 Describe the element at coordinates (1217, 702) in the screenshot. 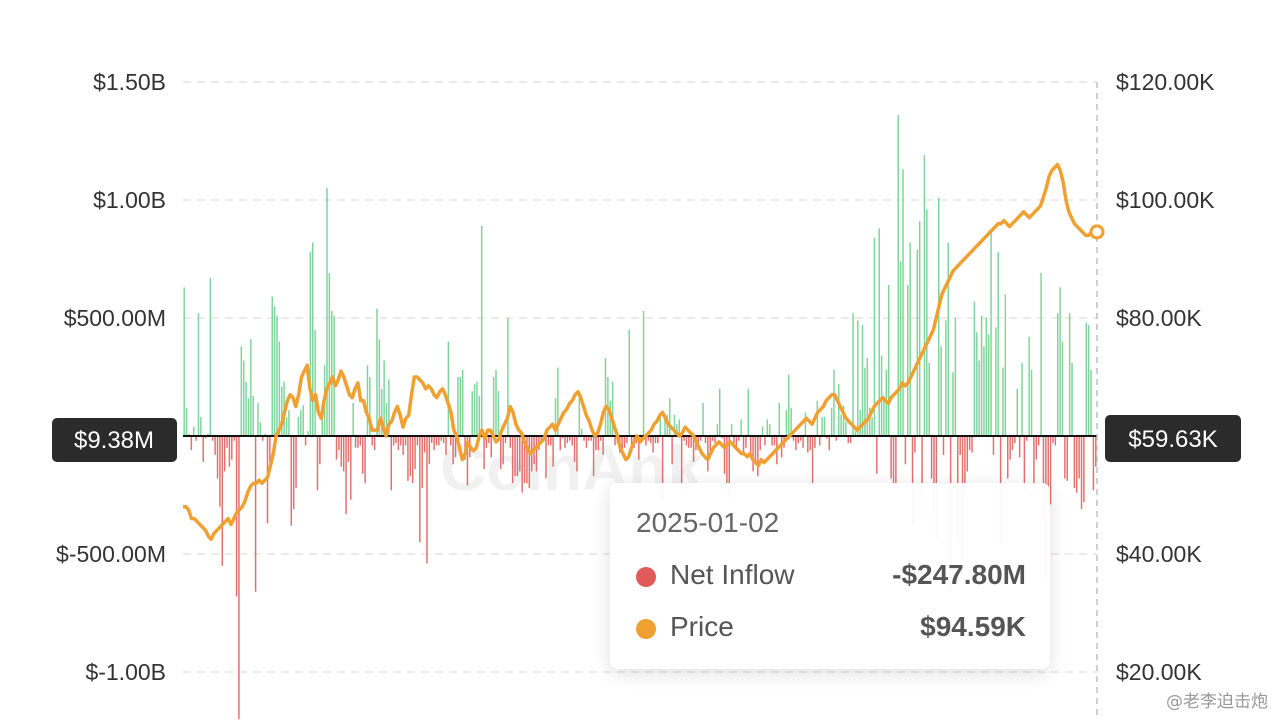

I see `signature-watermark: @老李迫击炮` at that location.